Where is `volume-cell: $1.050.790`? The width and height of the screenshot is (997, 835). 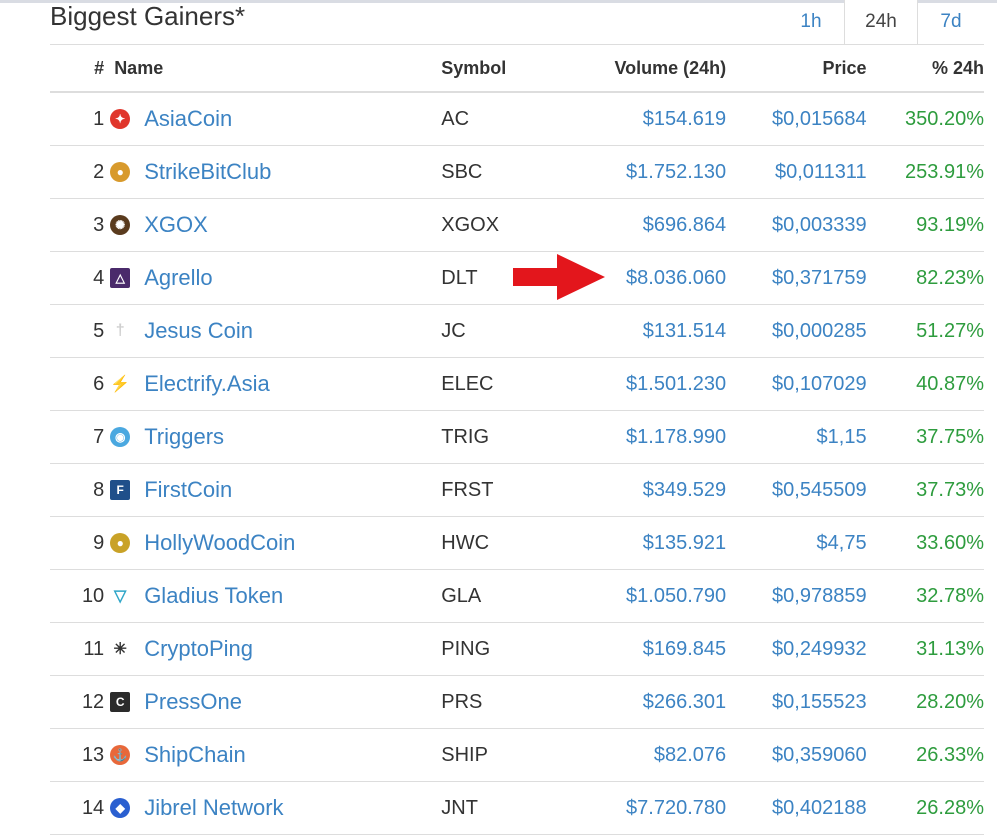 volume-cell: $1.050.790 is located at coordinates (644, 596).